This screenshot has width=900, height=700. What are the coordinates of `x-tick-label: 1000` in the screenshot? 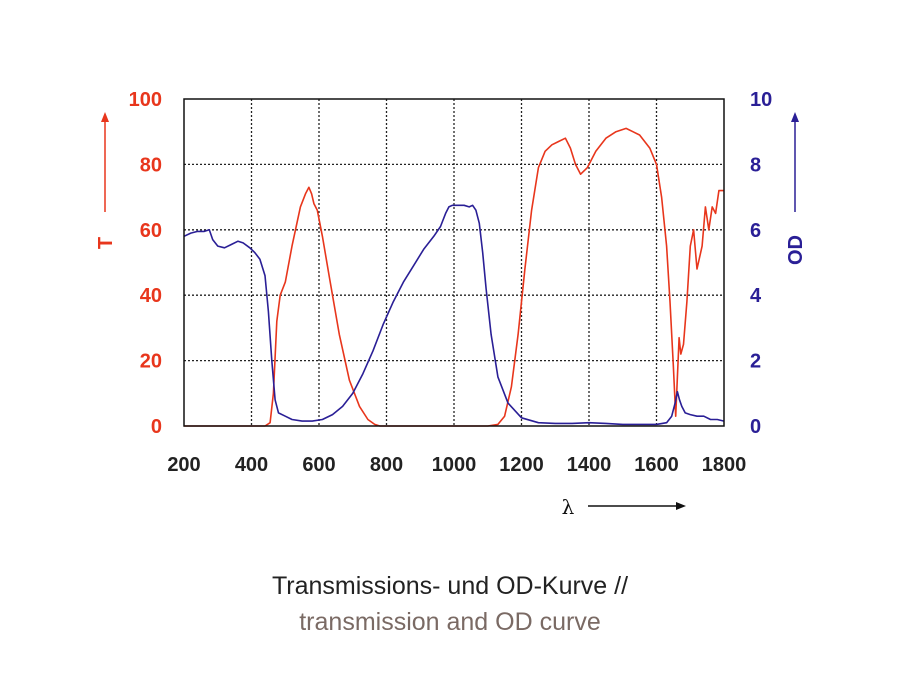 It's located at (454, 465).